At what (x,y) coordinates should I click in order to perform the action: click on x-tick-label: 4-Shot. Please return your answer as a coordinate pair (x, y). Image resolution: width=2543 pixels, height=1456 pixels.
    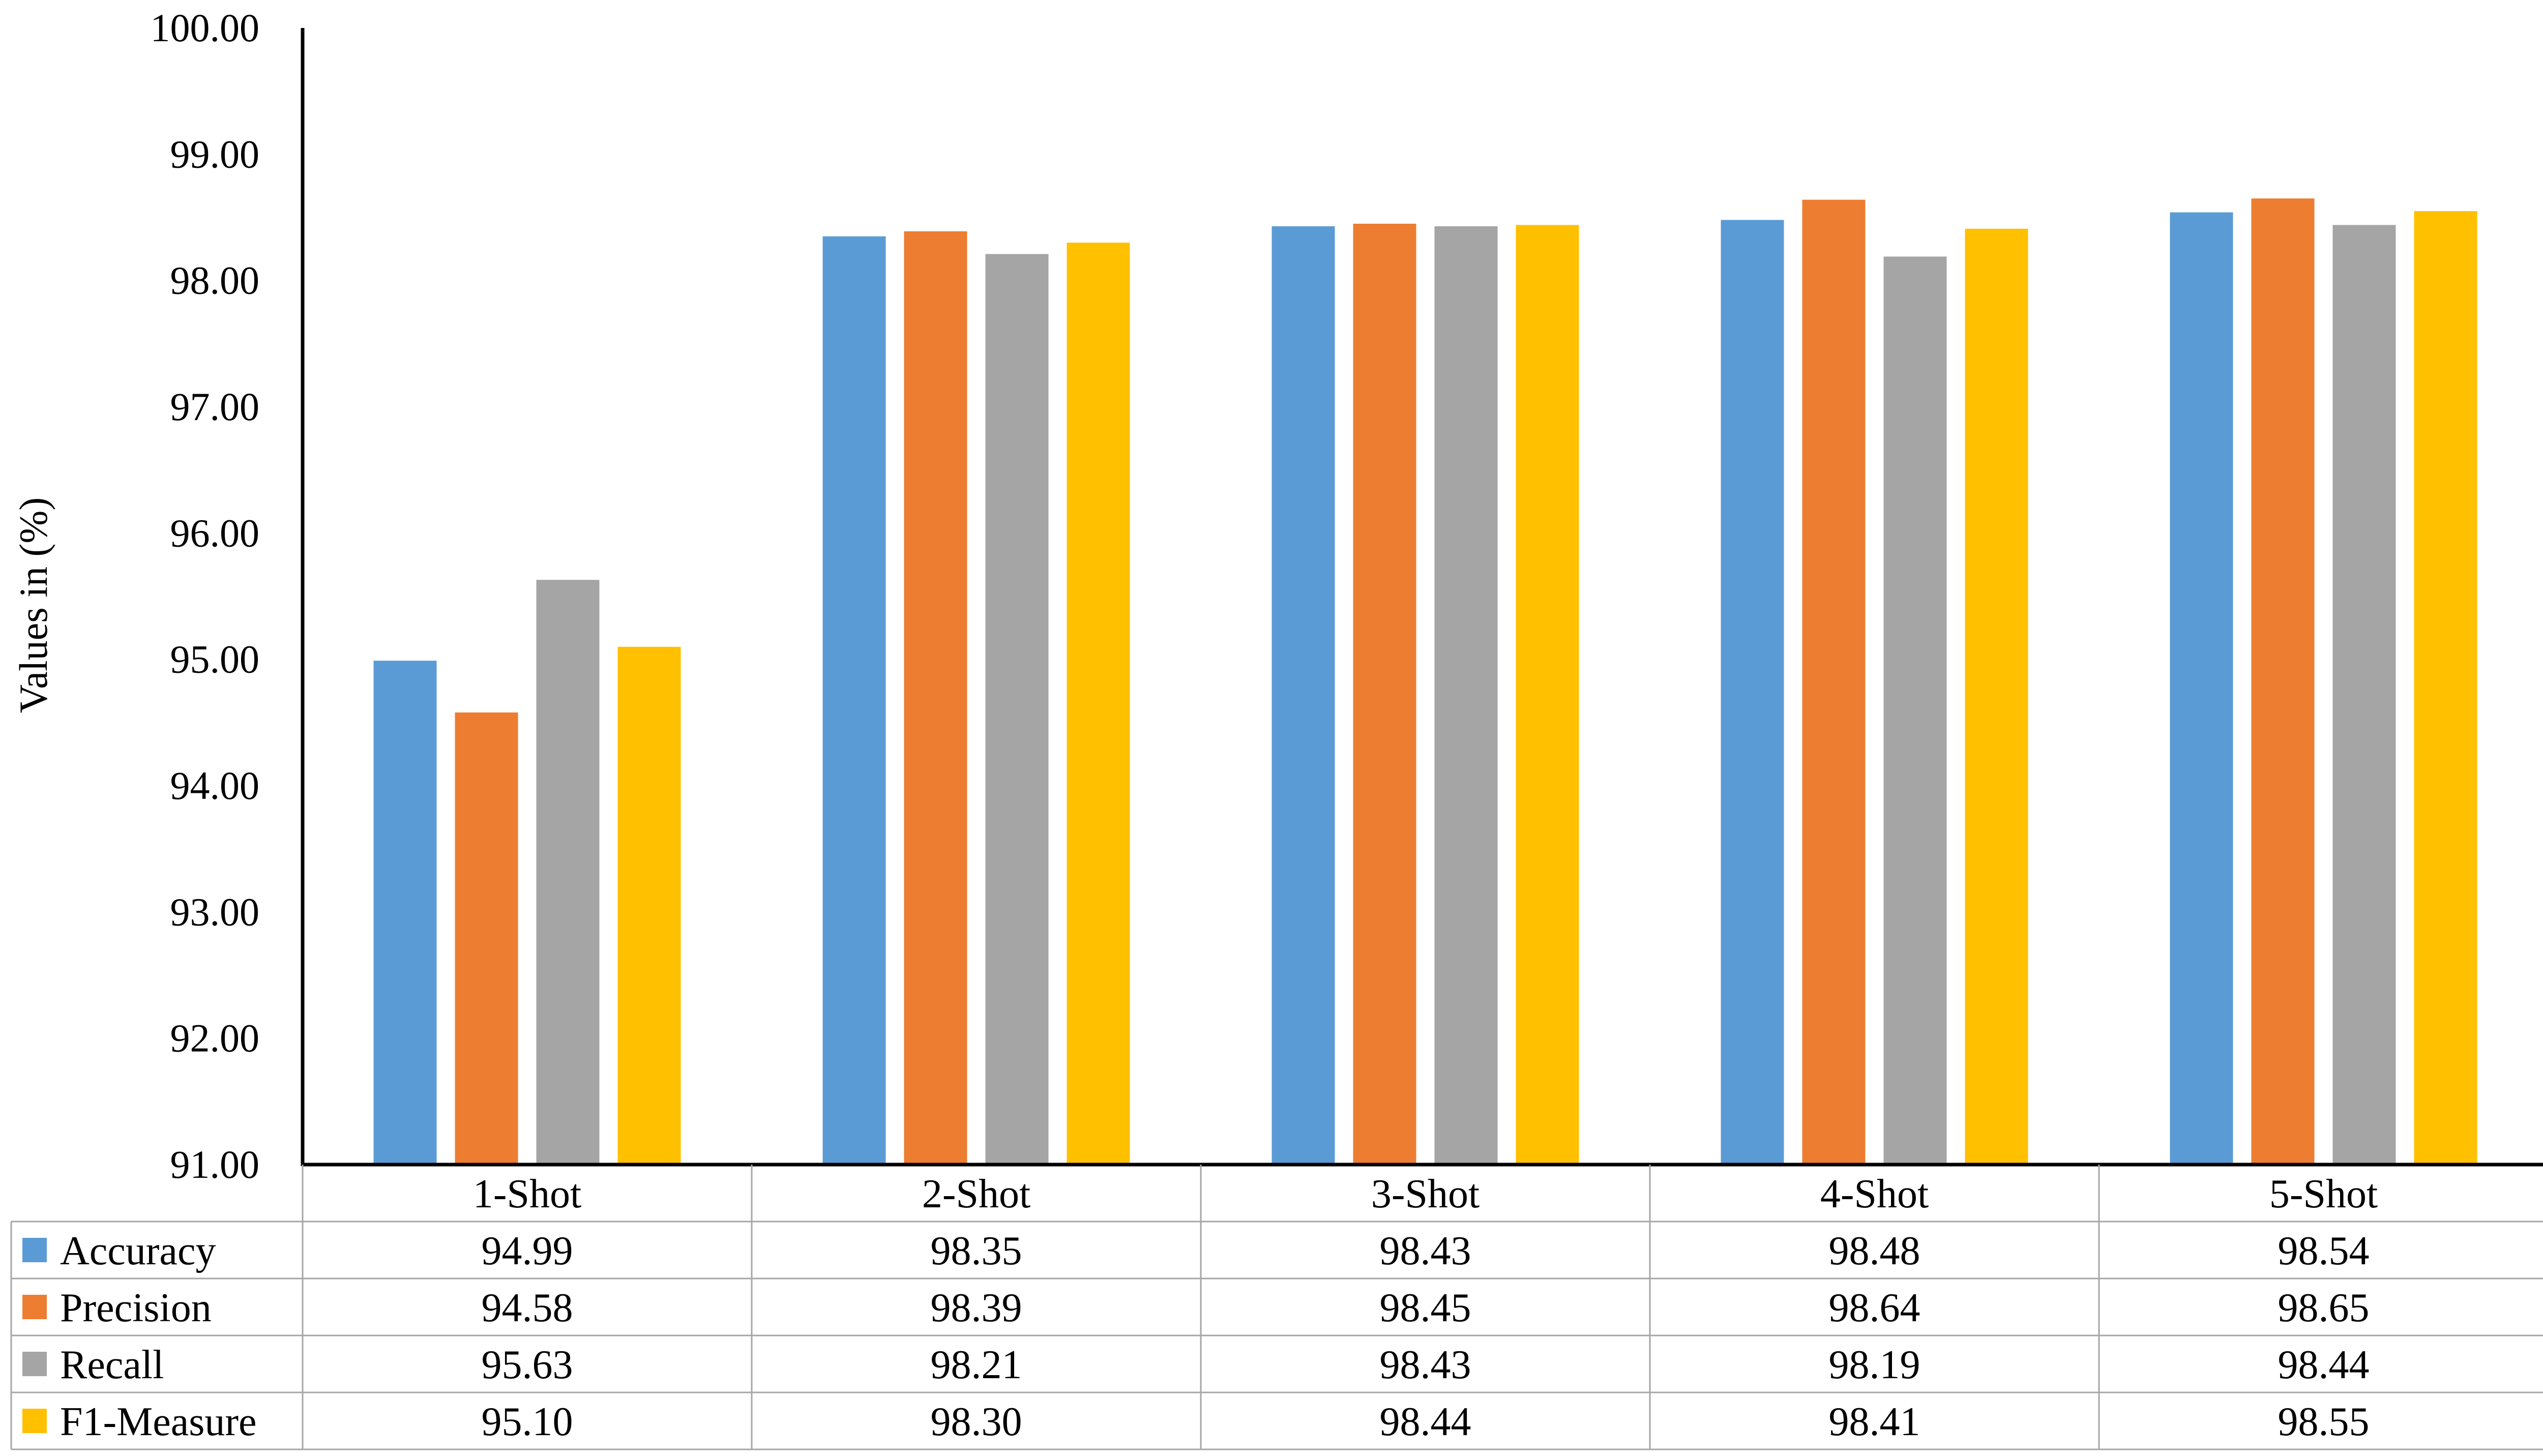
    Looking at the image, I should click on (1875, 1194).